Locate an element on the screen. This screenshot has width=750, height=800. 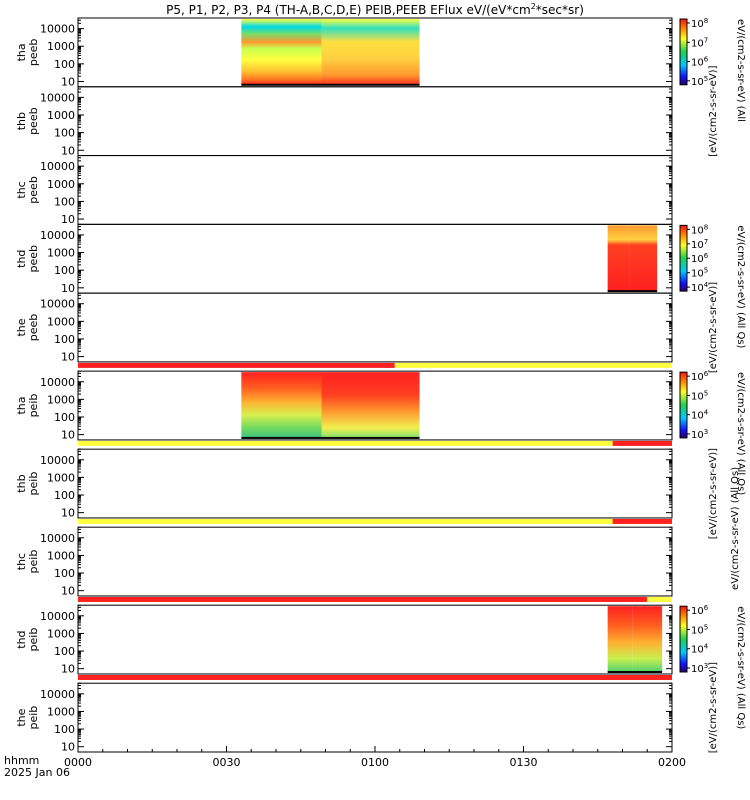
y-axis-label: thdpeib is located at coordinates (27, 640).